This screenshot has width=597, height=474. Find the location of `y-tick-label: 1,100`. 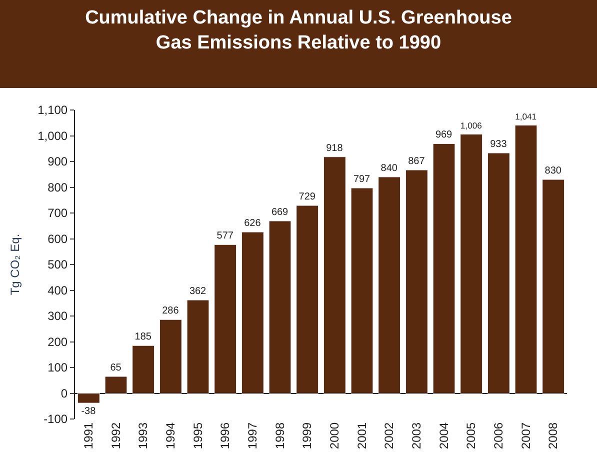

y-tick-label: 1,100 is located at coordinates (53, 110).